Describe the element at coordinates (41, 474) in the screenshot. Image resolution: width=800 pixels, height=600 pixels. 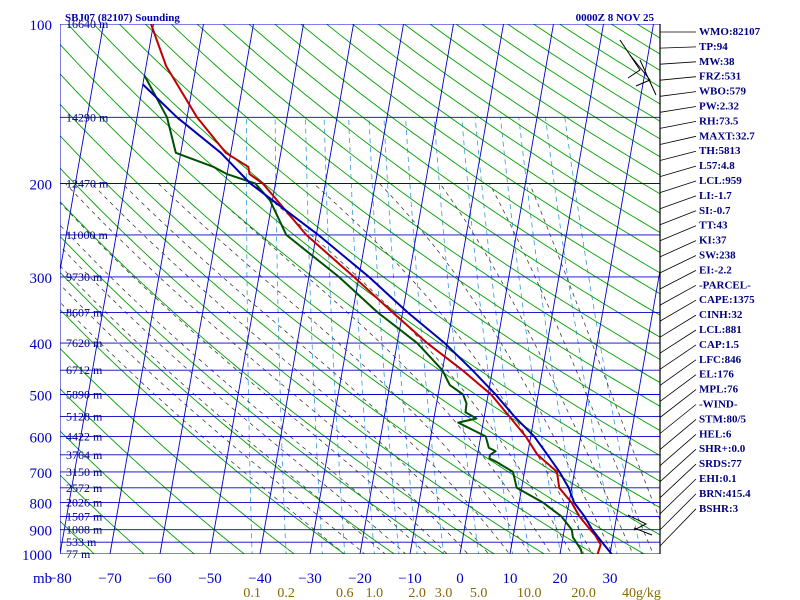
I see `pressure-tick-label: 700` at that location.